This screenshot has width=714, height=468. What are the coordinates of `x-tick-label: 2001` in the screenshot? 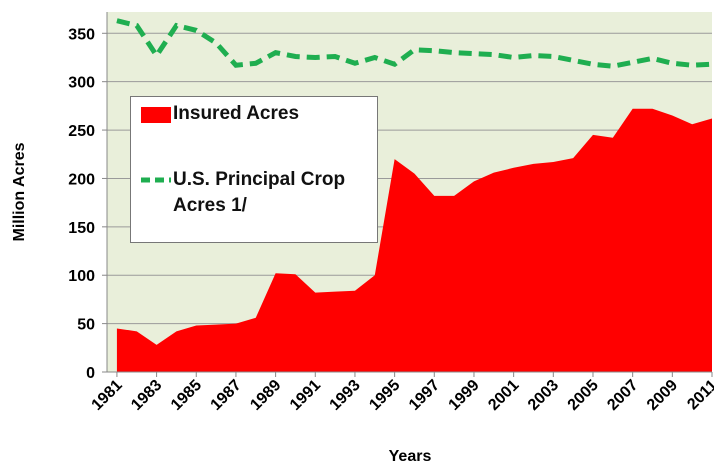 It's located at (503, 395).